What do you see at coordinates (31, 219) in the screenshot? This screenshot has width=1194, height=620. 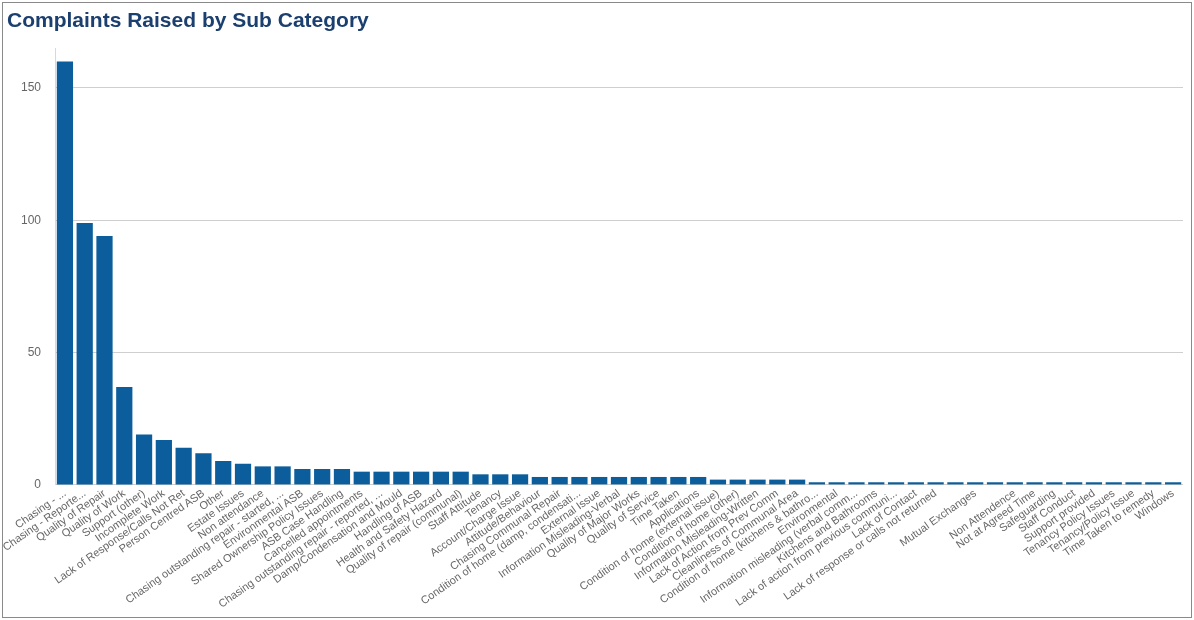 I see `y-tick-label: 100` at bounding box center [31, 219].